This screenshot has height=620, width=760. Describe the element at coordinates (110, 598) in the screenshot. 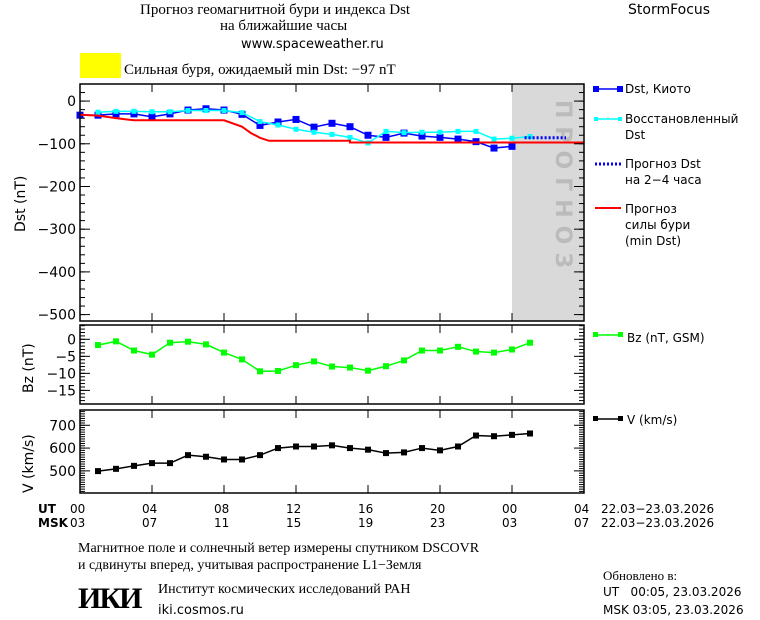

I see `iki-logo: ИКИ` at that location.